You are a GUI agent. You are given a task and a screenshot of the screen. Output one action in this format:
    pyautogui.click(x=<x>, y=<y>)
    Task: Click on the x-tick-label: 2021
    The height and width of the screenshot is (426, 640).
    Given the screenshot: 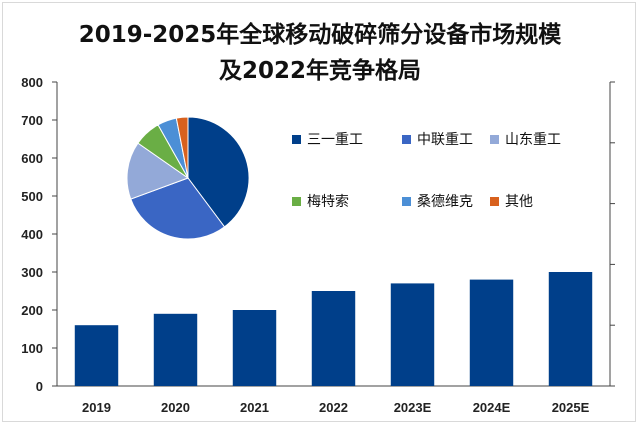 What is the action you would take?
    pyautogui.click(x=254, y=407)
    